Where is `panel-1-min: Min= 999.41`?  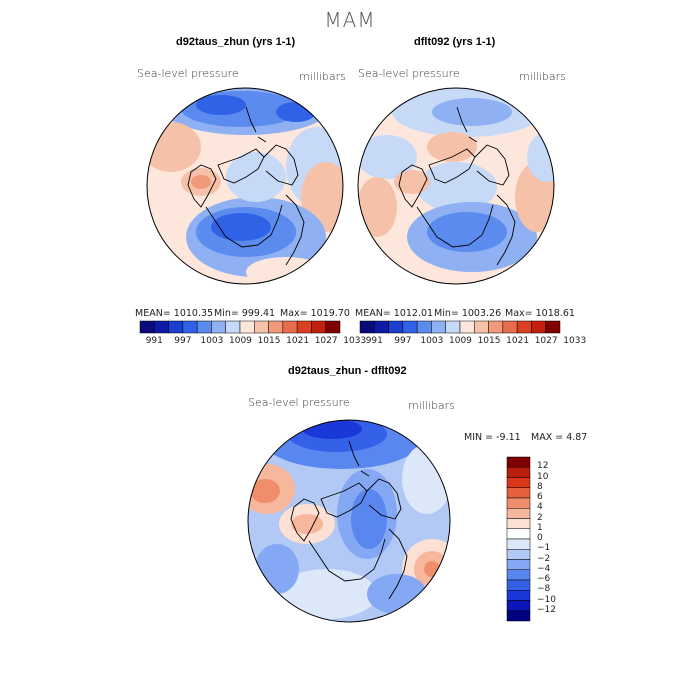 panel-1-min: Min= 999.41 is located at coordinates (245, 313).